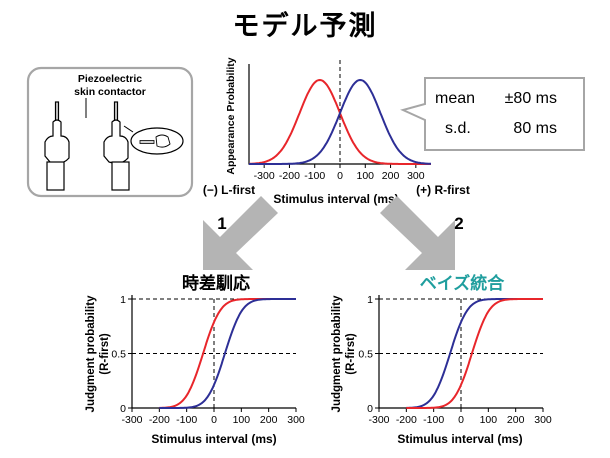  What do you see at coordinates (461, 420) in the screenshot?
I see `br-x-tick-label: 0` at bounding box center [461, 420].